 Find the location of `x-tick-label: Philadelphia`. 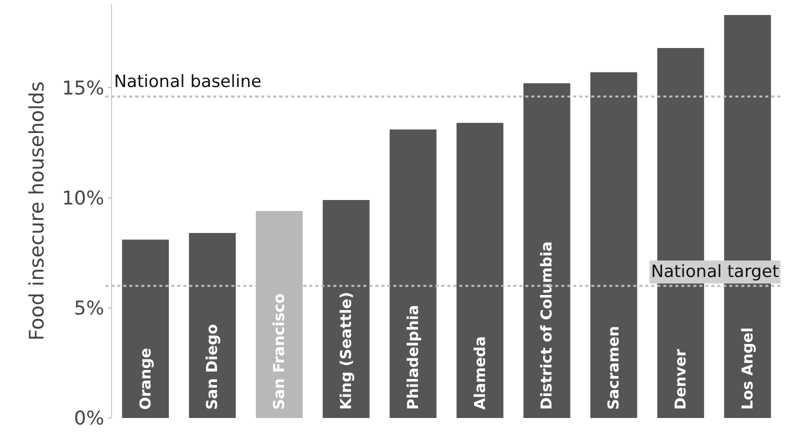

x-tick-label: Philadelphia is located at coordinates (413, 357).